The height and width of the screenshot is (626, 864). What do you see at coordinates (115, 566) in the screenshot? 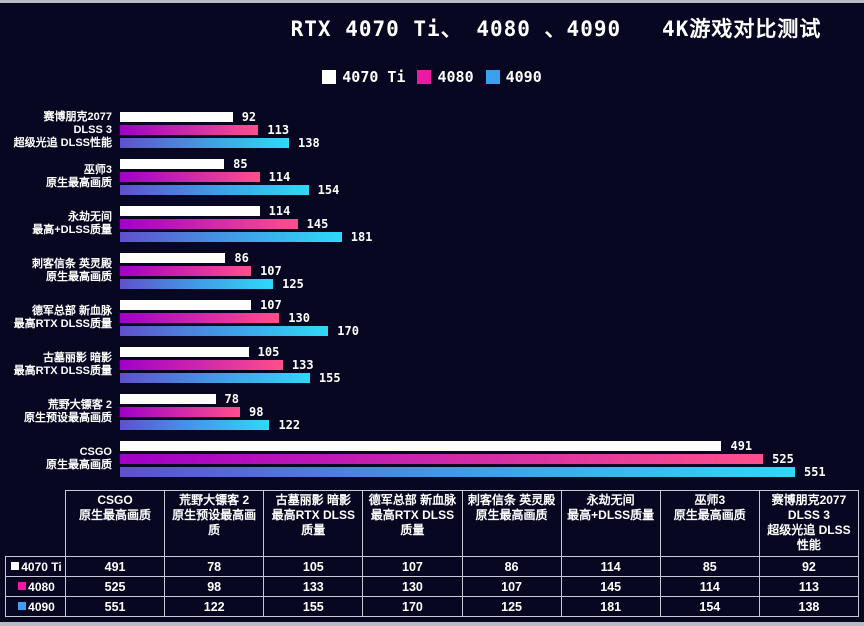
I see `table-cell: 491` at bounding box center [115, 566].